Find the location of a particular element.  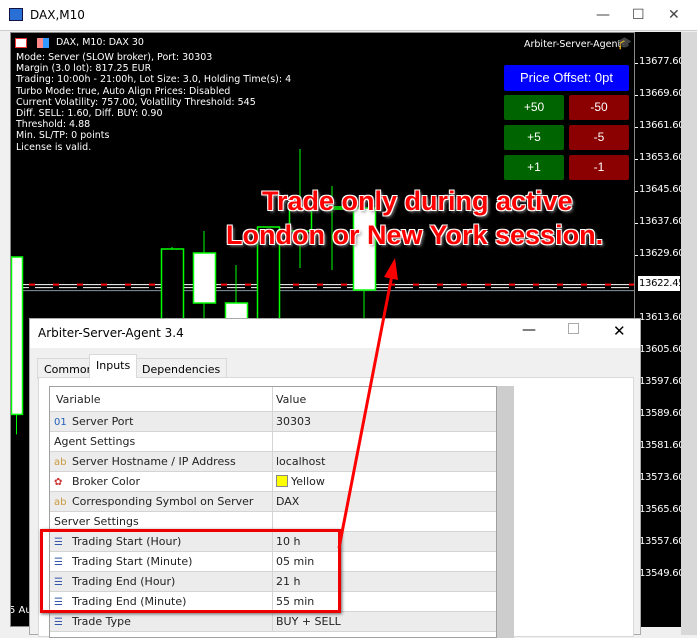

decrease-offset-button: -1 is located at coordinates (599, 167).